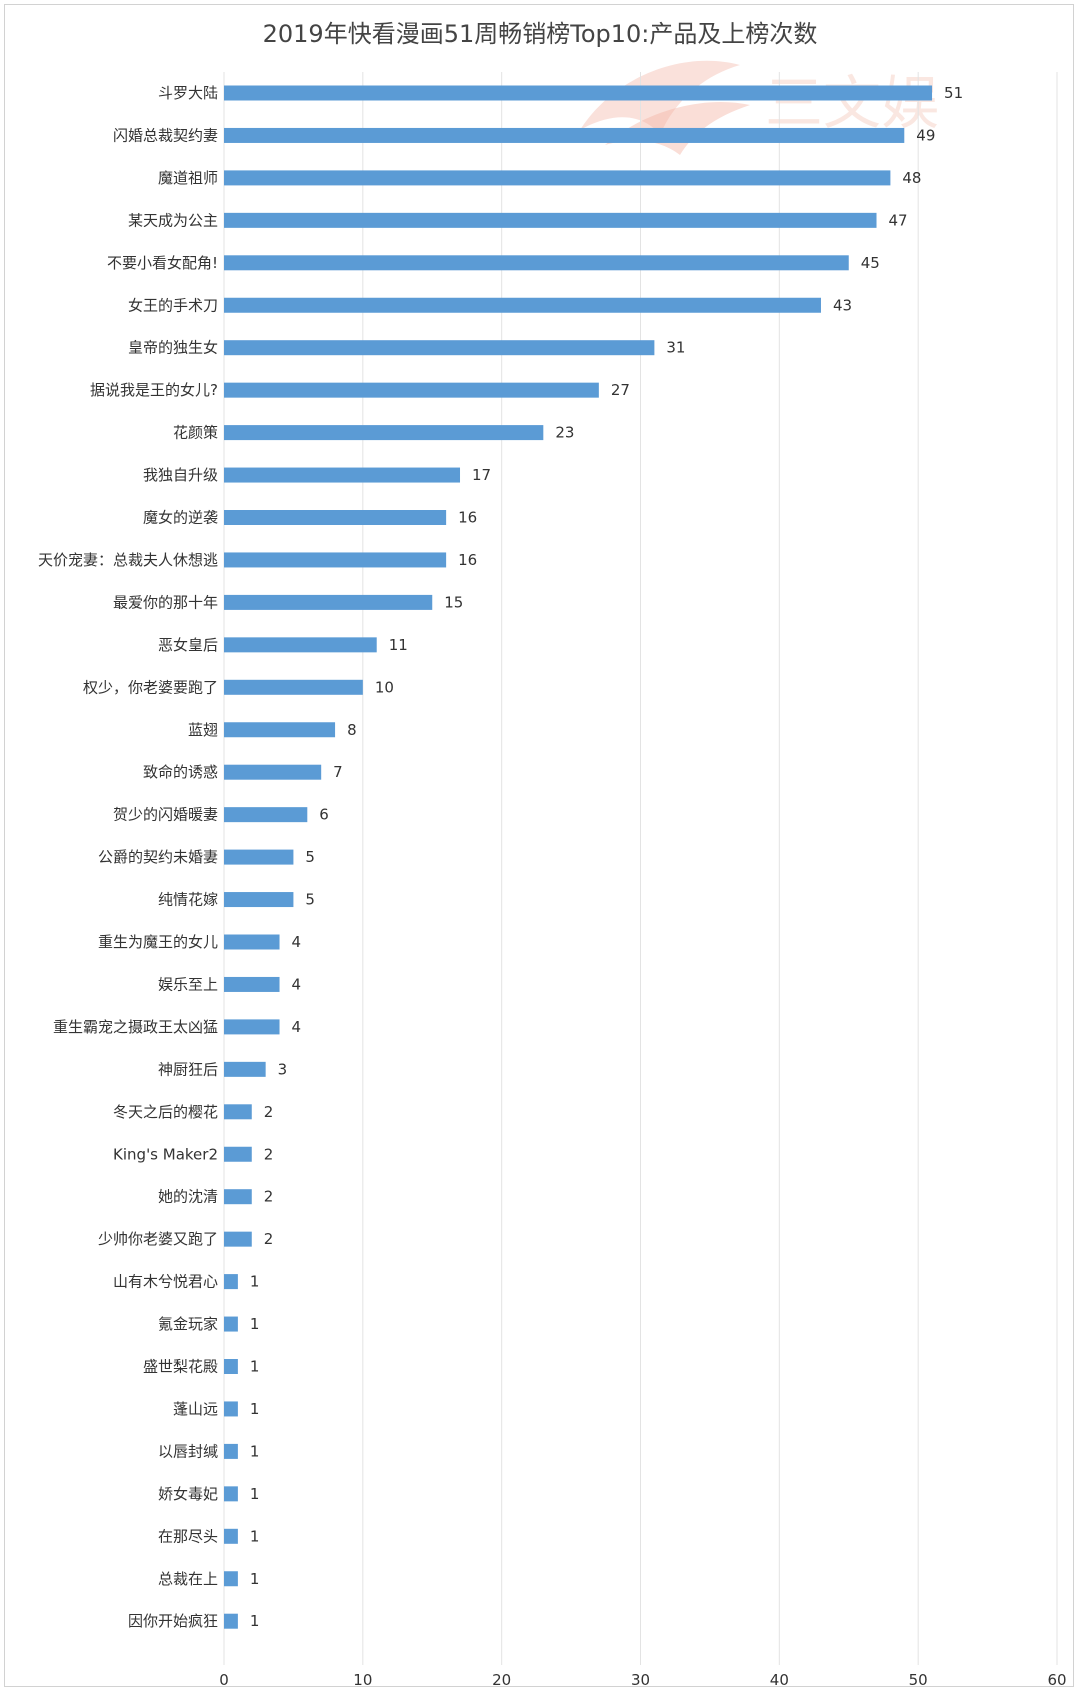 The image size is (1080, 1692). I want to click on value-label: 47, so click(898, 220).